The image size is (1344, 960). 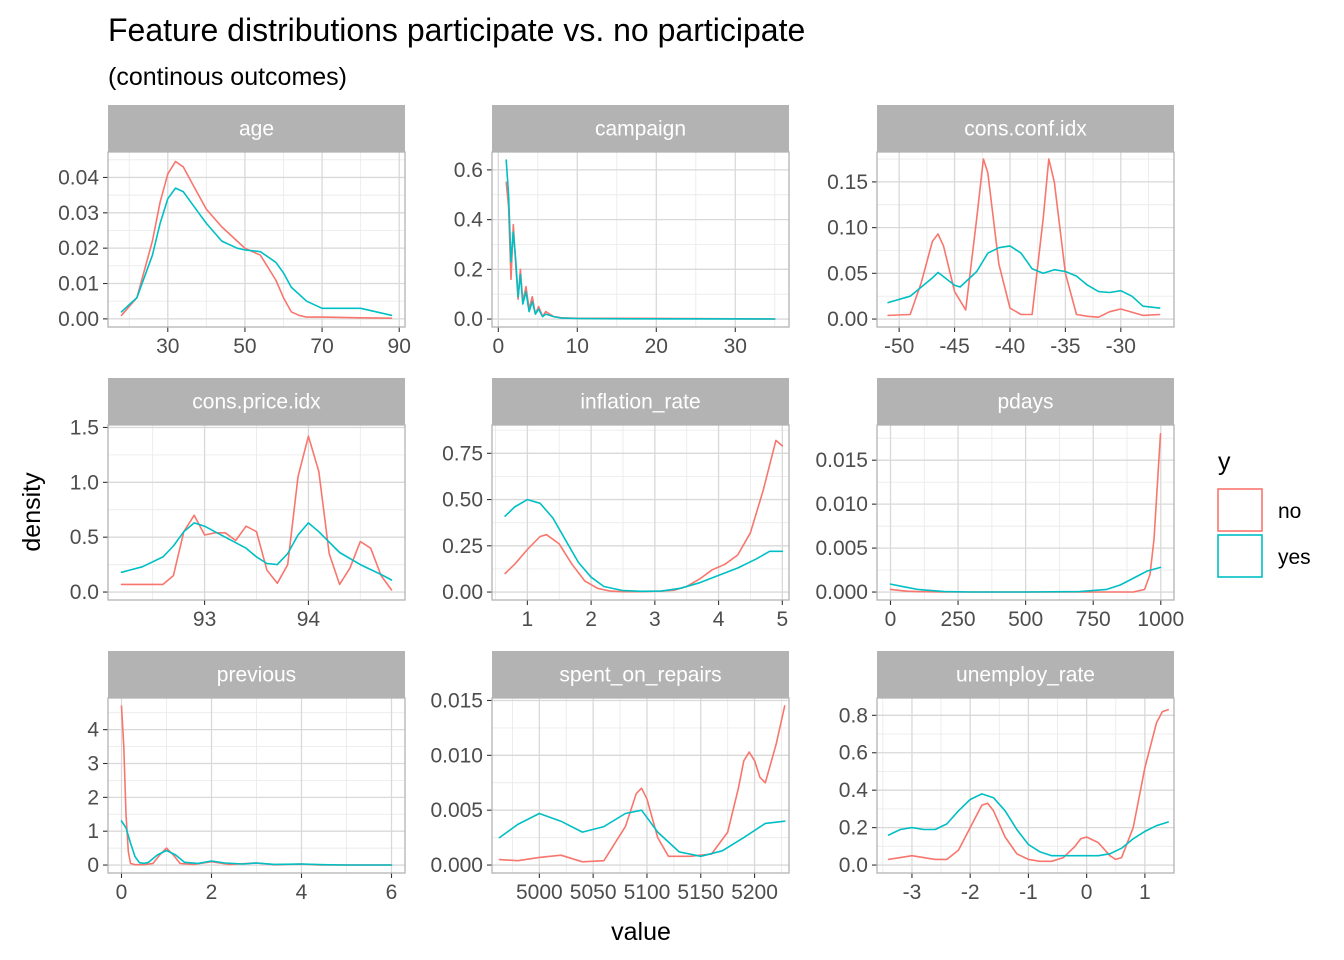 I want to click on strip-label: pdays, so click(x=1025, y=402).